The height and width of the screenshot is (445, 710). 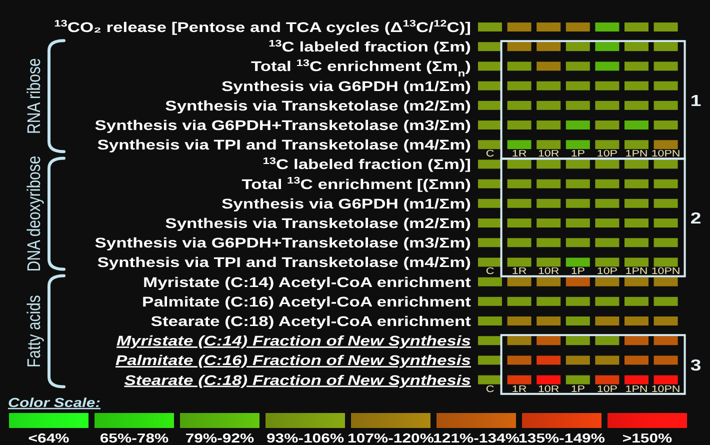 I want to click on x-tick-label: 1R, so click(x=520, y=389).